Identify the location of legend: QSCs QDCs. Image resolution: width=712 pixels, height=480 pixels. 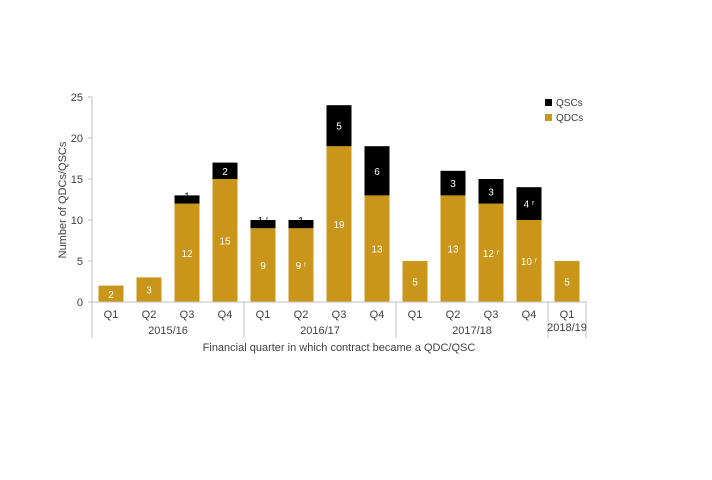
(564, 111).